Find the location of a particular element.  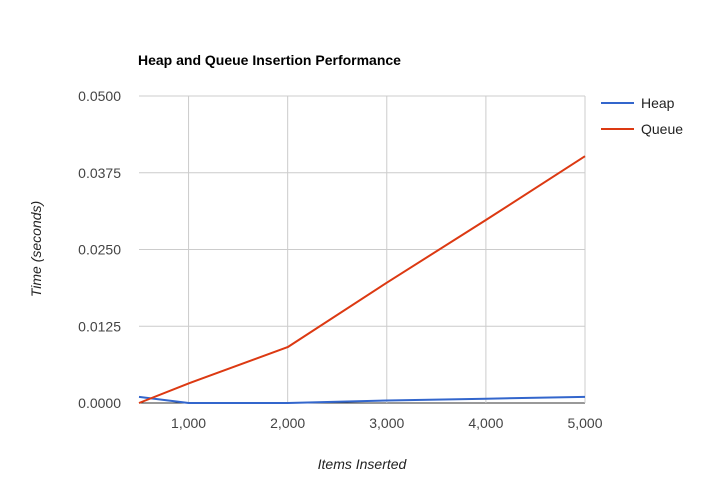

series-line-heap is located at coordinates (362, 399).